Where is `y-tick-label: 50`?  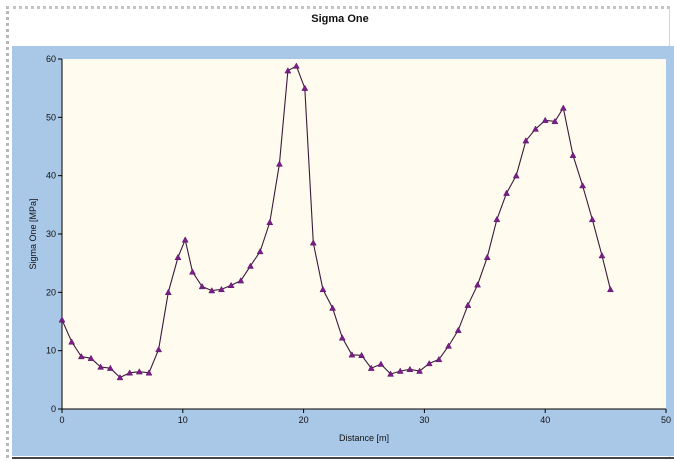 y-tick-label: 50 is located at coordinates (51, 117).